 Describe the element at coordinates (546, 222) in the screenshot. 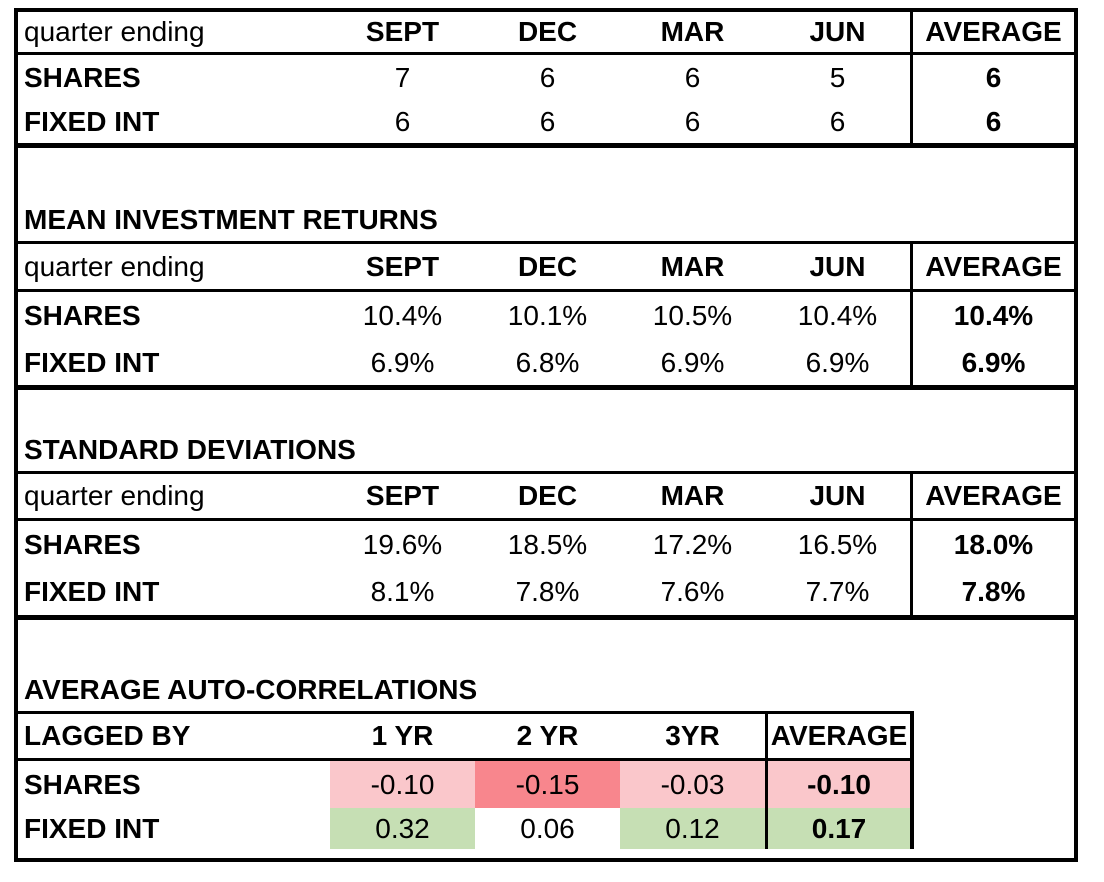

I see `section-title: MEAN INVESTMENT RETURNS` at that location.